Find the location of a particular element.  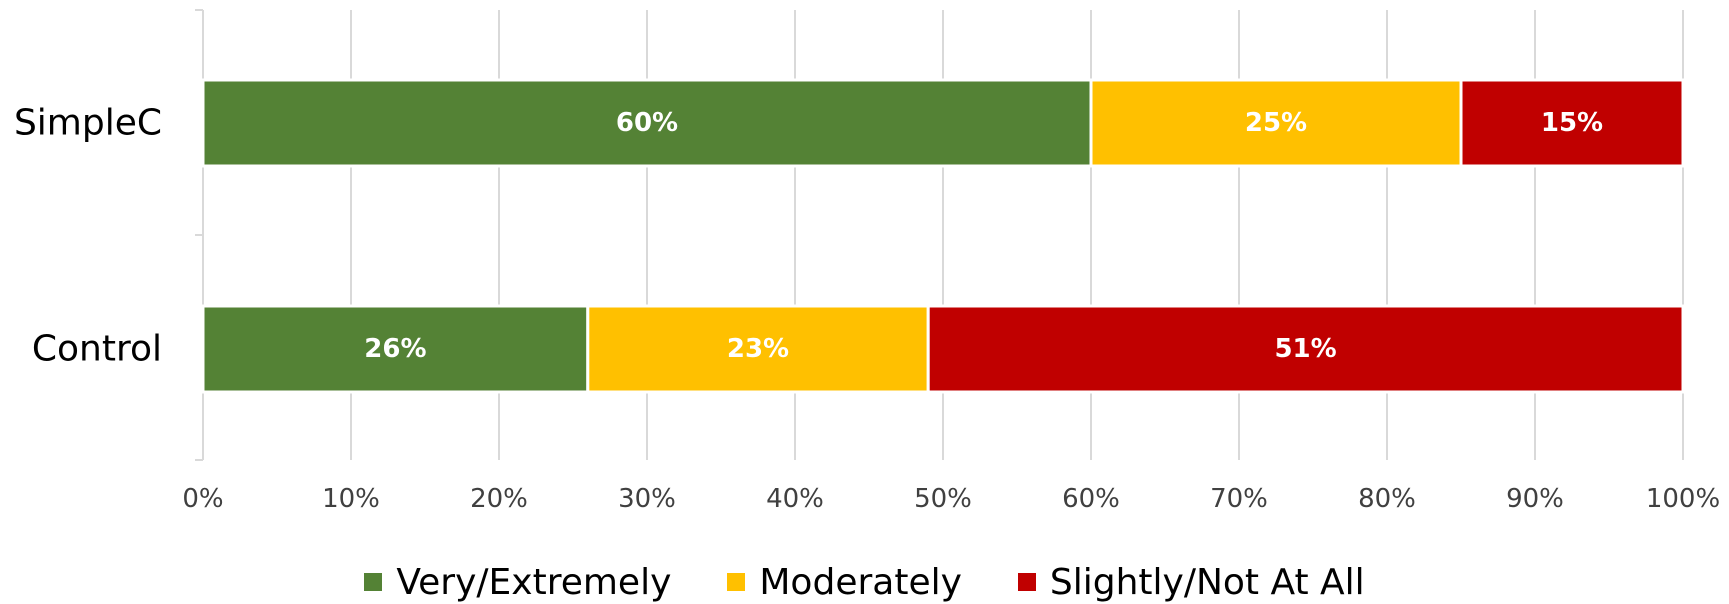

category-label-simplec: SimpleC is located at coordinates (88, 123).